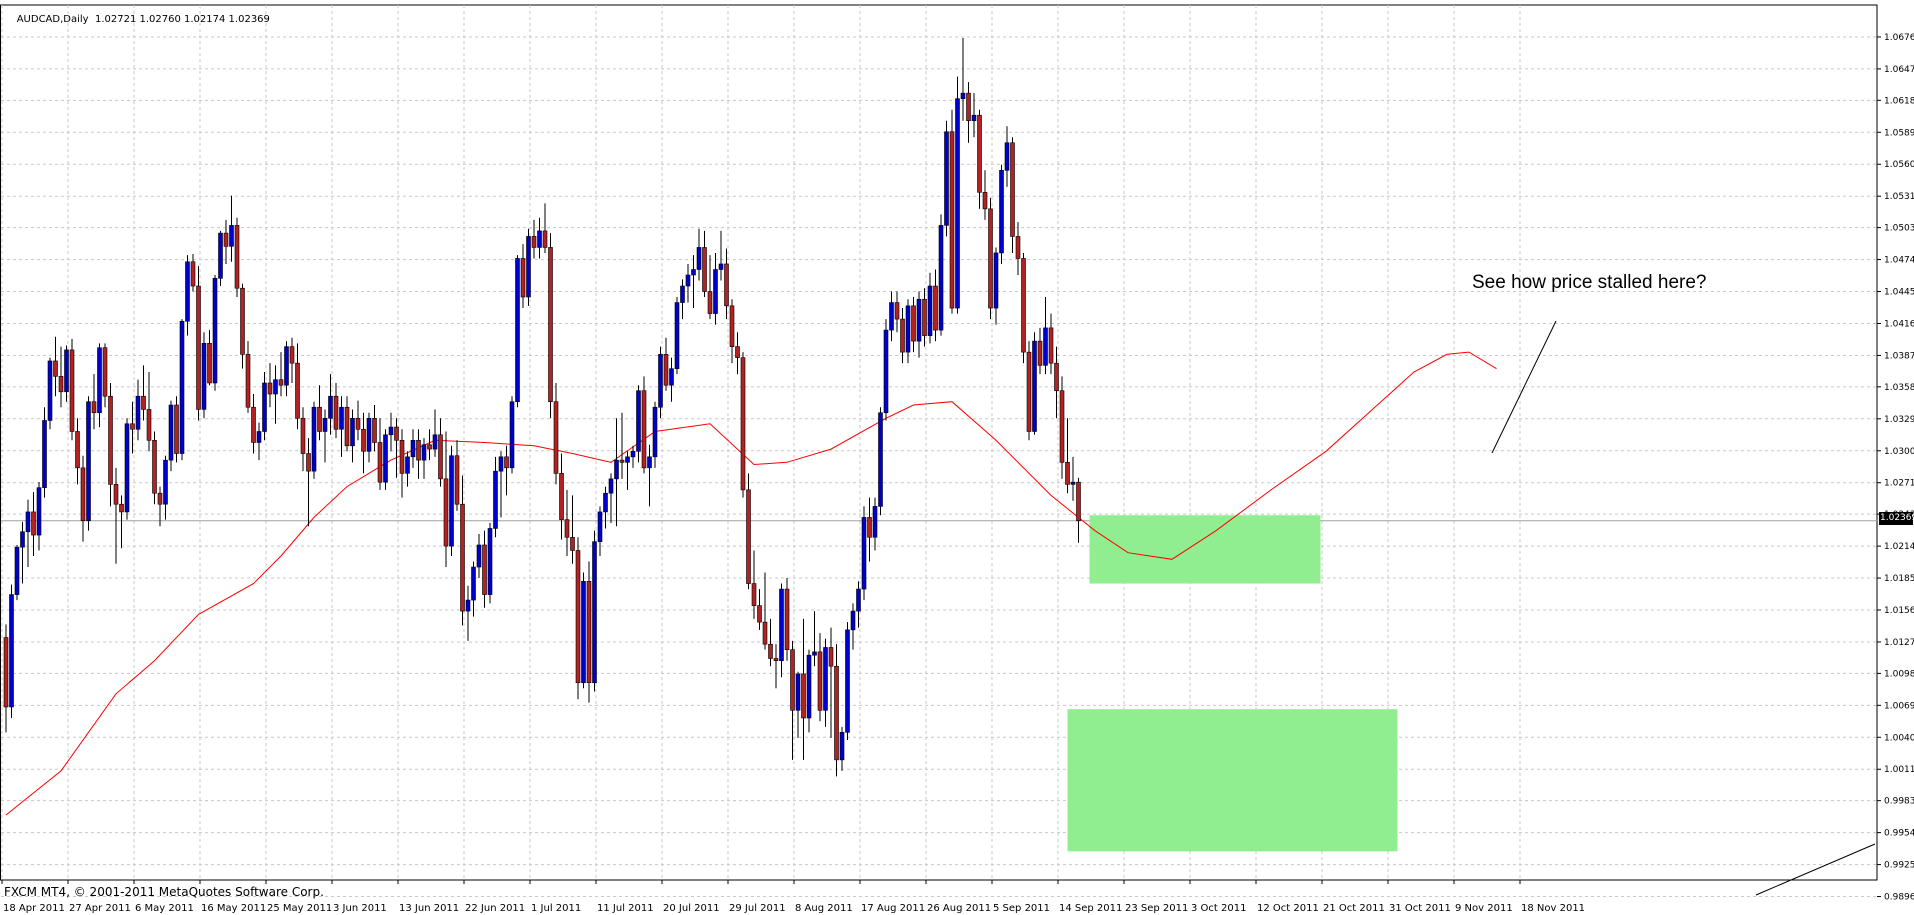  What do you see at coordinates (1899, 165) in the screenshot?
I see `y-tick-label: 1.05605` at bounding box center [1899, 165].